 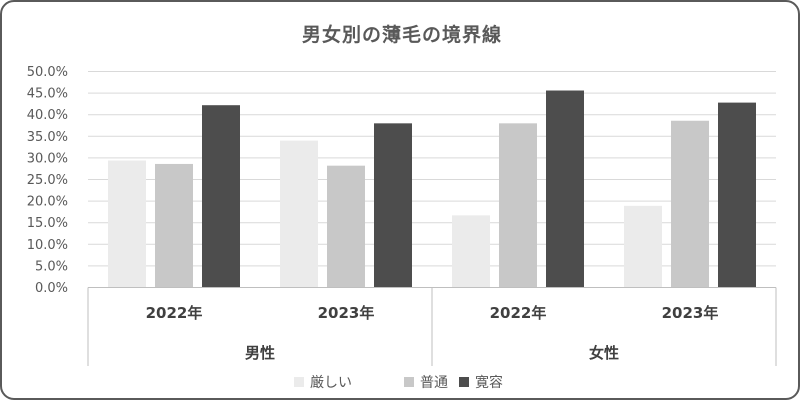 I want to click on bar-普通-1, so click(x=346, y=226).